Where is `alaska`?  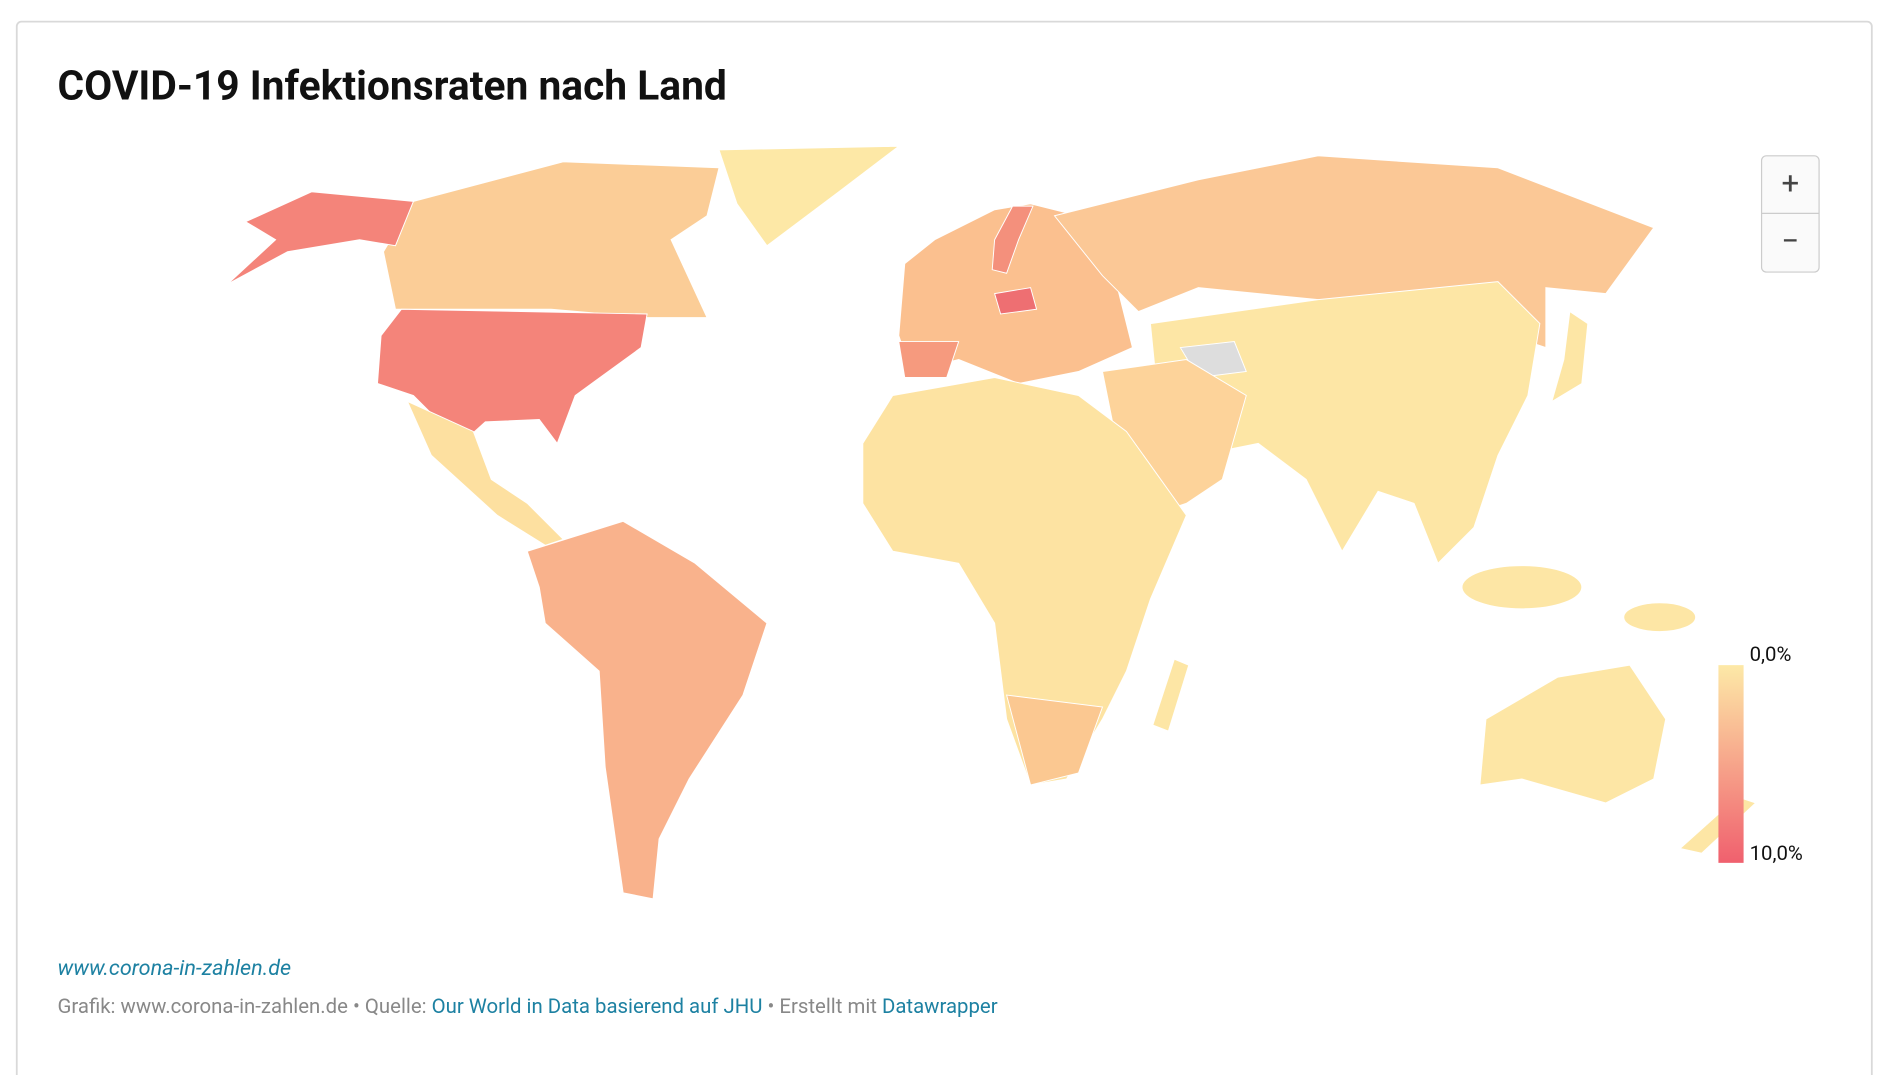 alaska is located at coordinates (321, 238).